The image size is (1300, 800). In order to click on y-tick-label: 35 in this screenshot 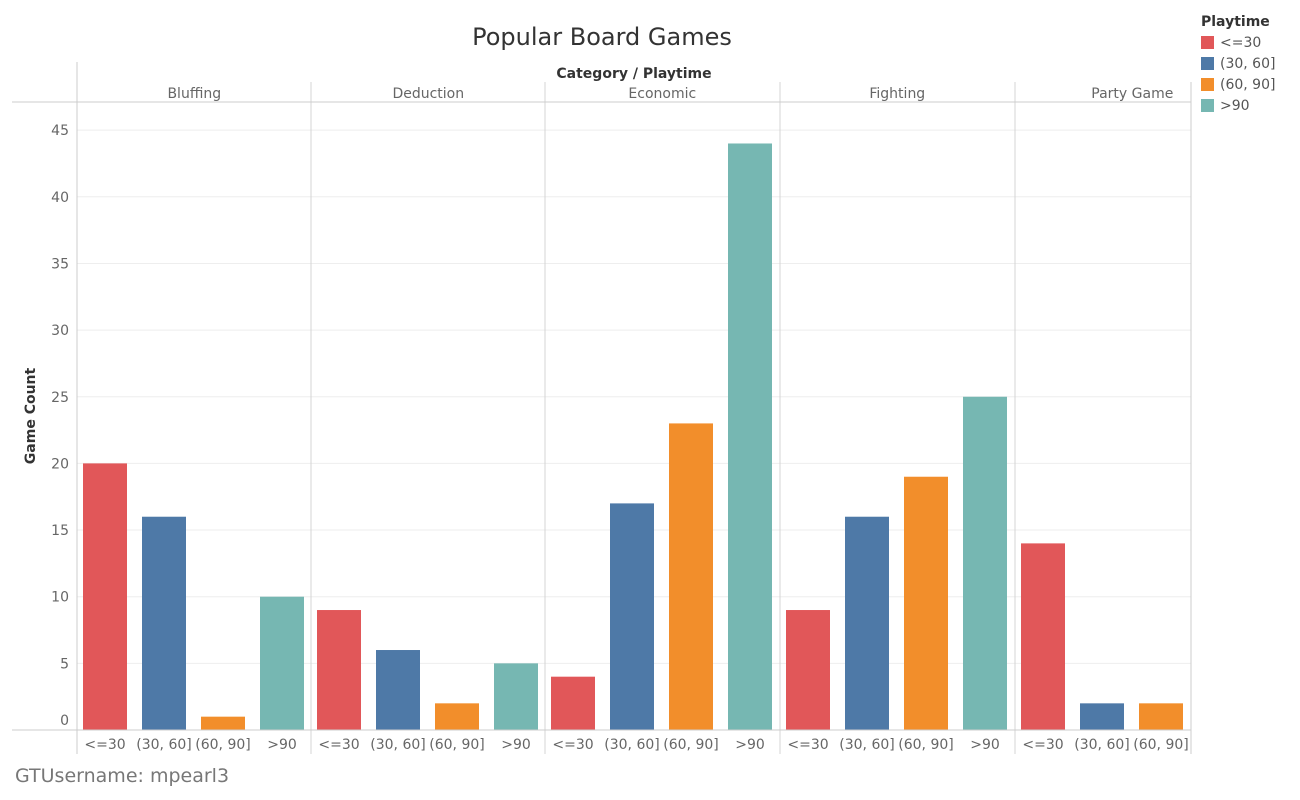, I will do `click(60, 264)`.